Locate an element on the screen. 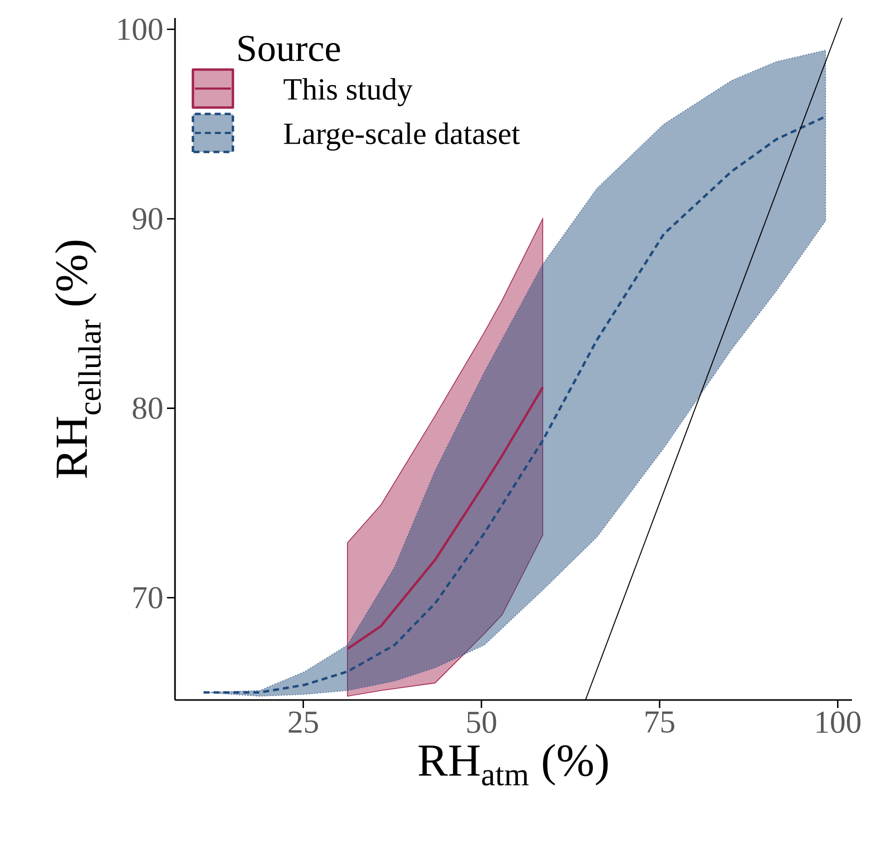 The image size is (872, 850). legend-label: This study is located at coordinates (348, 92).